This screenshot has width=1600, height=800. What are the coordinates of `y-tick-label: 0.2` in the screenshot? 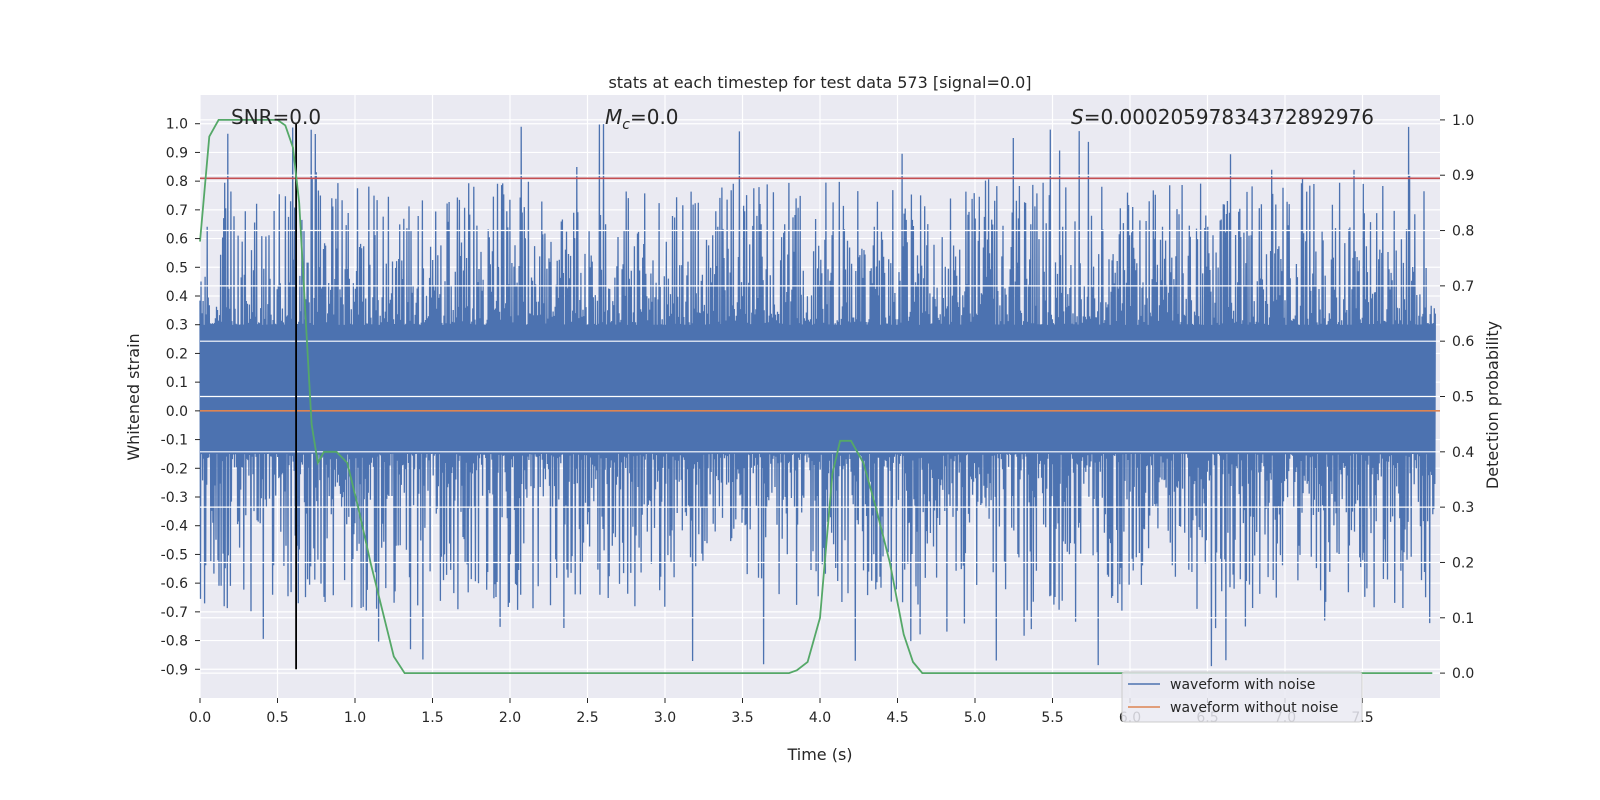 It's located at (177, 354).